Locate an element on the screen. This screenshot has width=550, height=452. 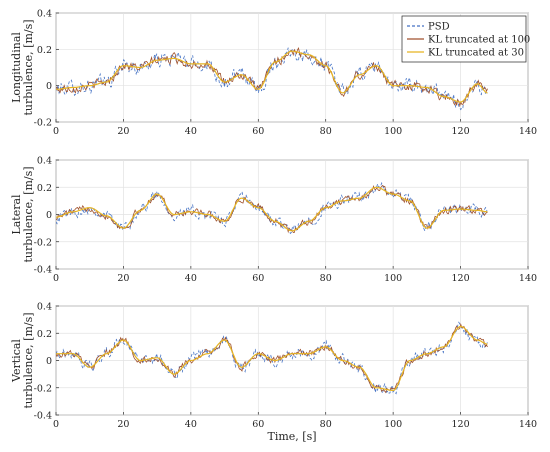
legend-entry: KL truncated at 100 is located at coordinates (479, 40).